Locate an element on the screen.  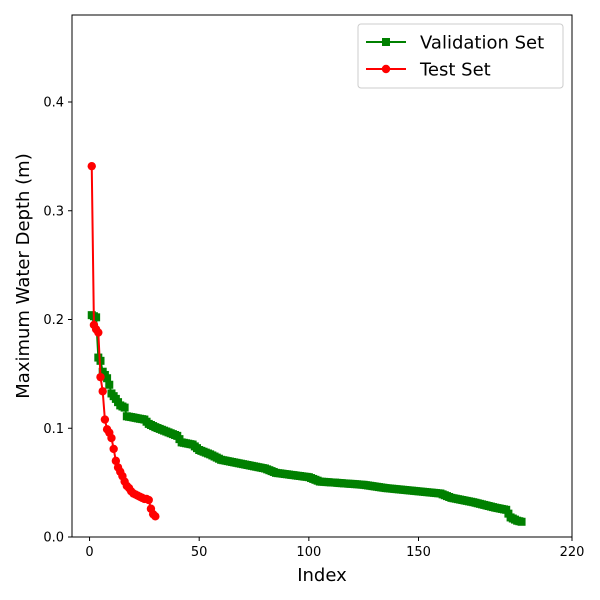
x-axis-label: Index is located at coordinates (322, 575).